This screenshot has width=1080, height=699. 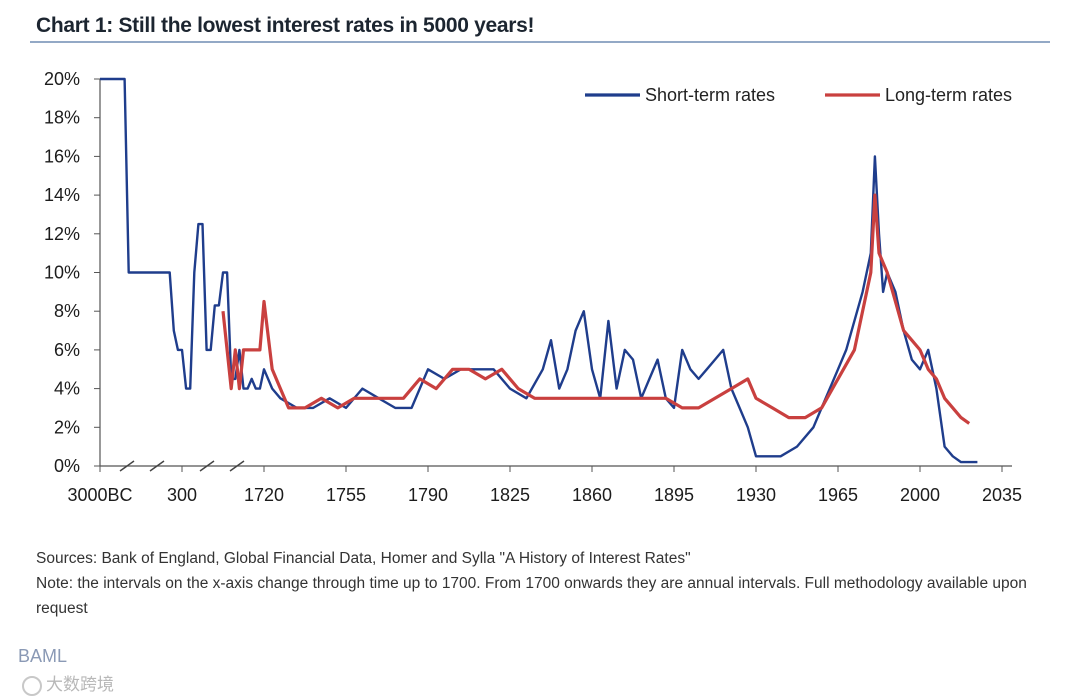 I want to click on title-rule, so click(x=540, y=42).